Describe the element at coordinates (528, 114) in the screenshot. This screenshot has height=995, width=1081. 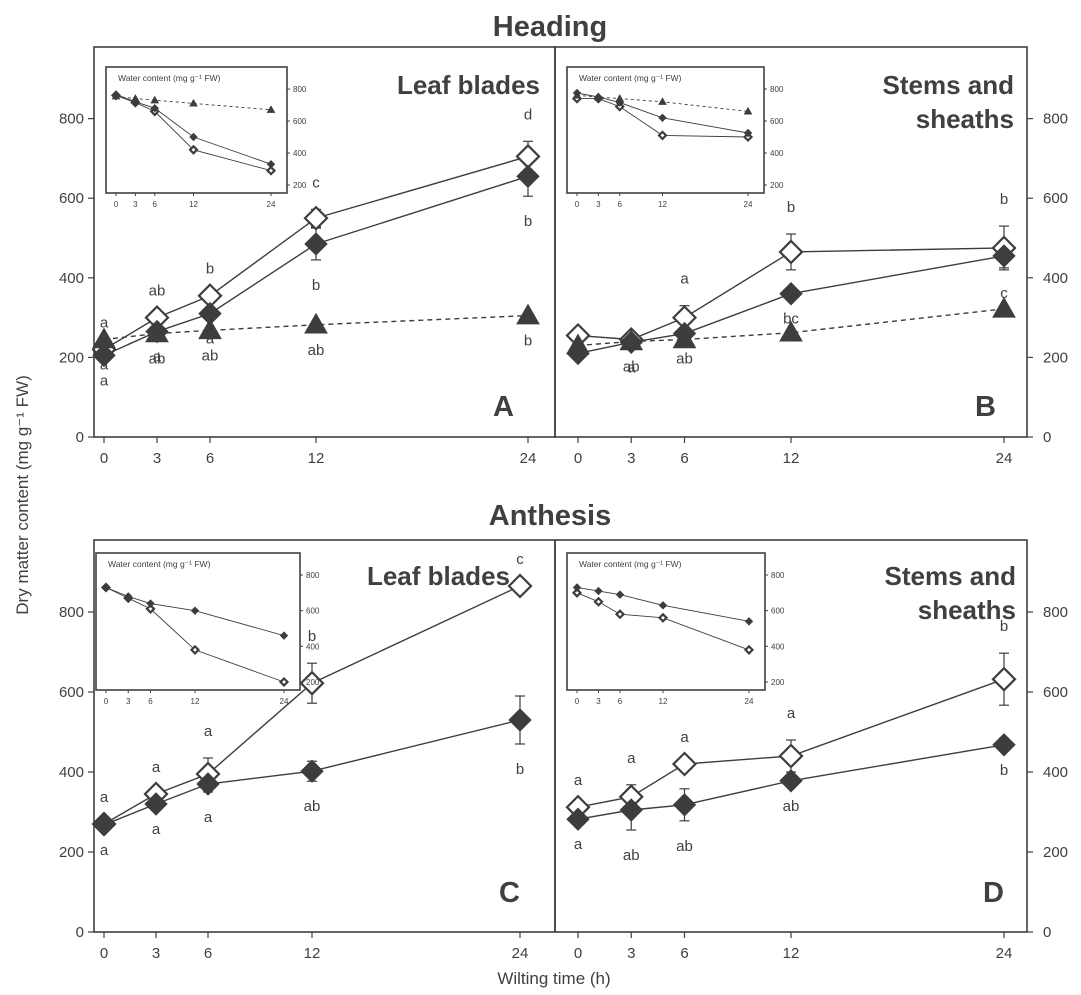
I see `significance-label: d` at that location.